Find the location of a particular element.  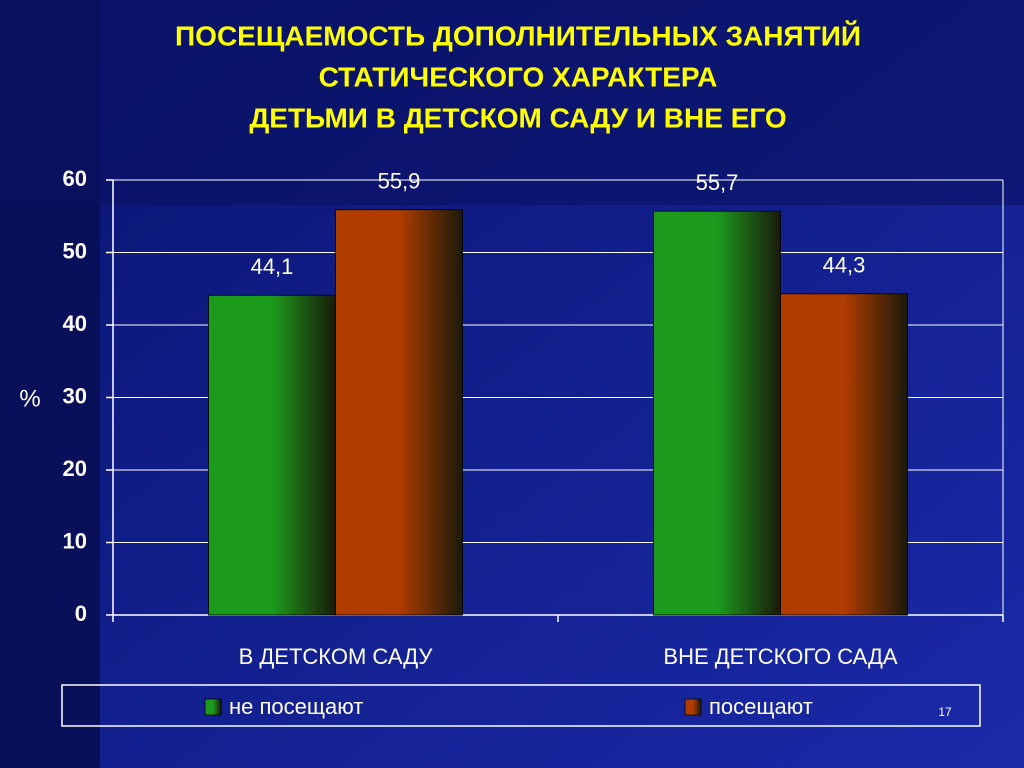

y-tick-label: 10 is located at coordinates (75, 540).